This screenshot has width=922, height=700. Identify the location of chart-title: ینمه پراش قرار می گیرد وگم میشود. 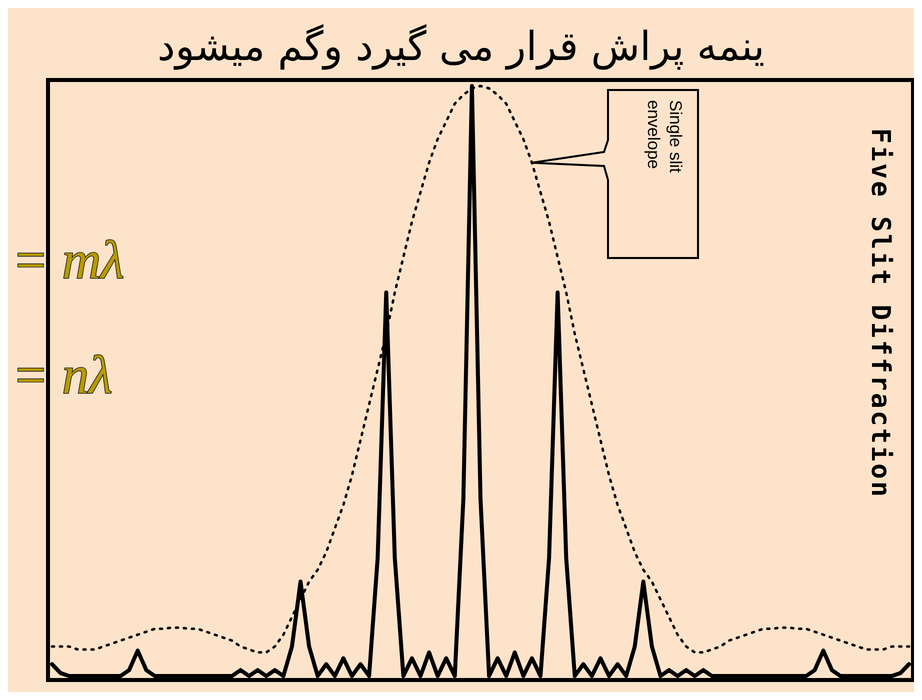
(461, 47).